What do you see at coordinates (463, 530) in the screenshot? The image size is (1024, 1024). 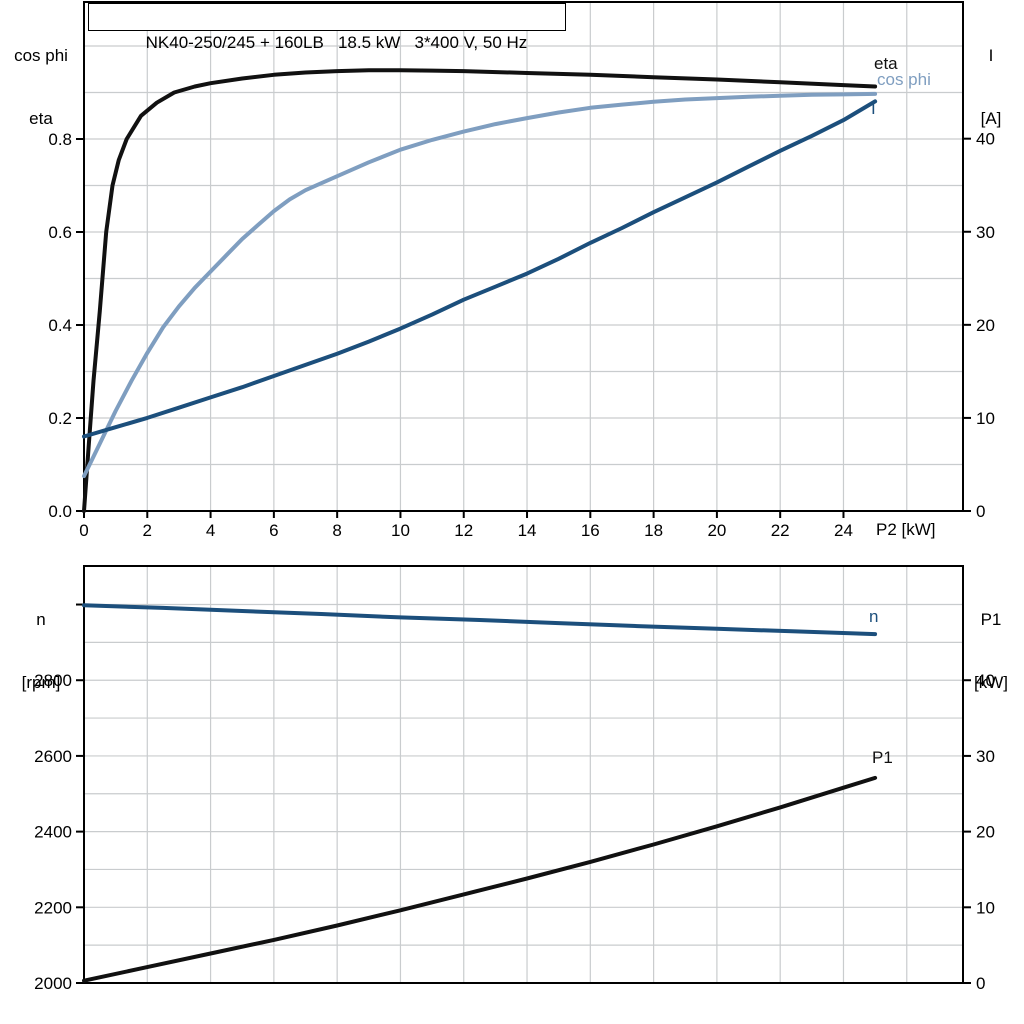 I see `x-tick-label: 12` at bounding box center [463, 530].